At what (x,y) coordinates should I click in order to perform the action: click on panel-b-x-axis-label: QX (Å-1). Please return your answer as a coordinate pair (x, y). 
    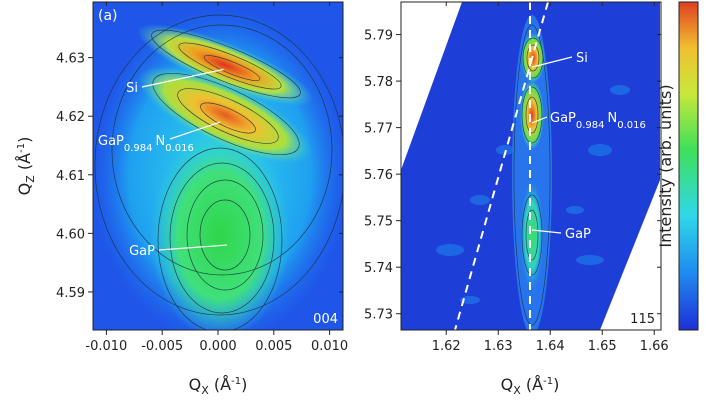
    Looking at the image, I should click on (530, 386).